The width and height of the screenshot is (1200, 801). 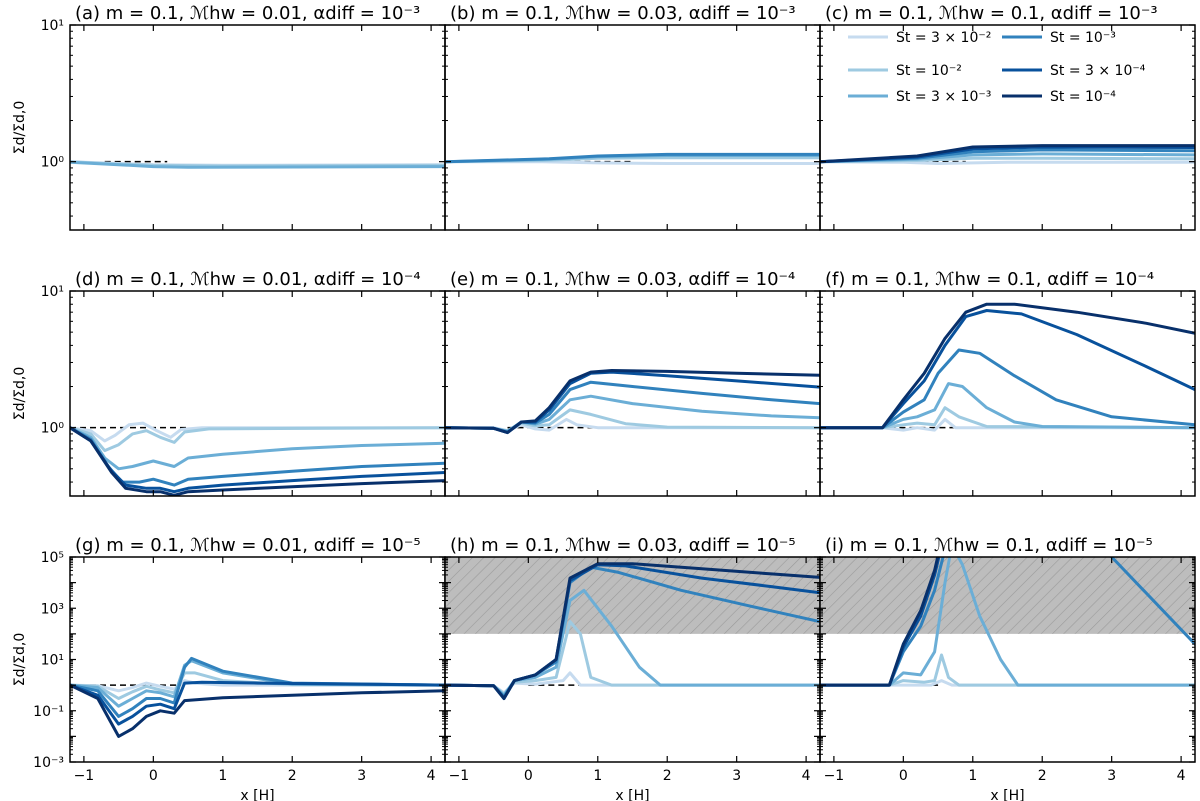 I want to click on y-tick-label: 10³, so click(x=52, y=609).